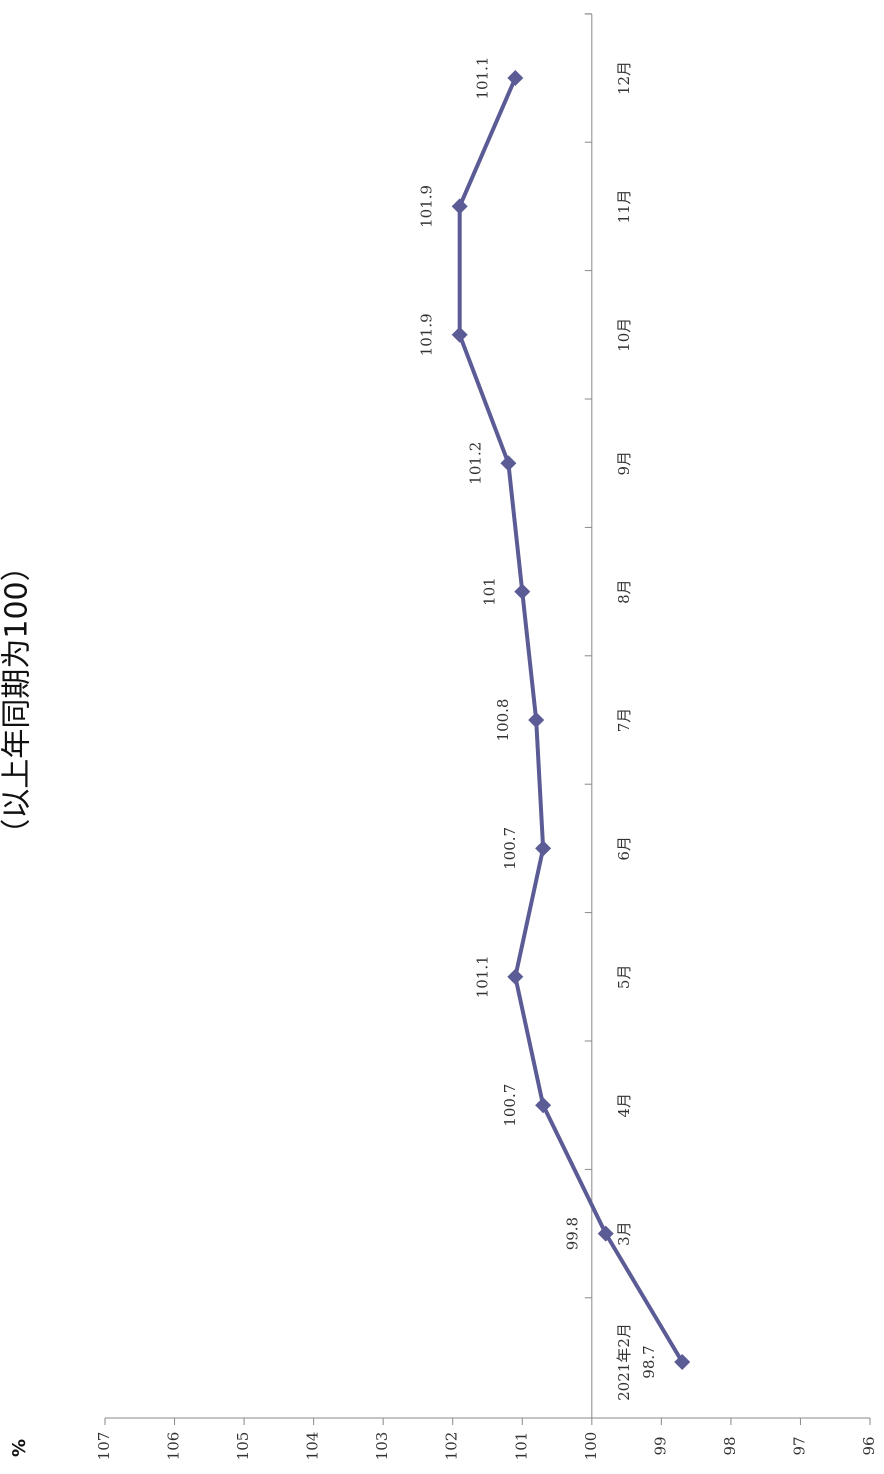 The height and width of the screenshot is (1474, 884). Describe the element at coordinates (503, 720) in the screenshot. I see `data-label: 100.8` at that location.